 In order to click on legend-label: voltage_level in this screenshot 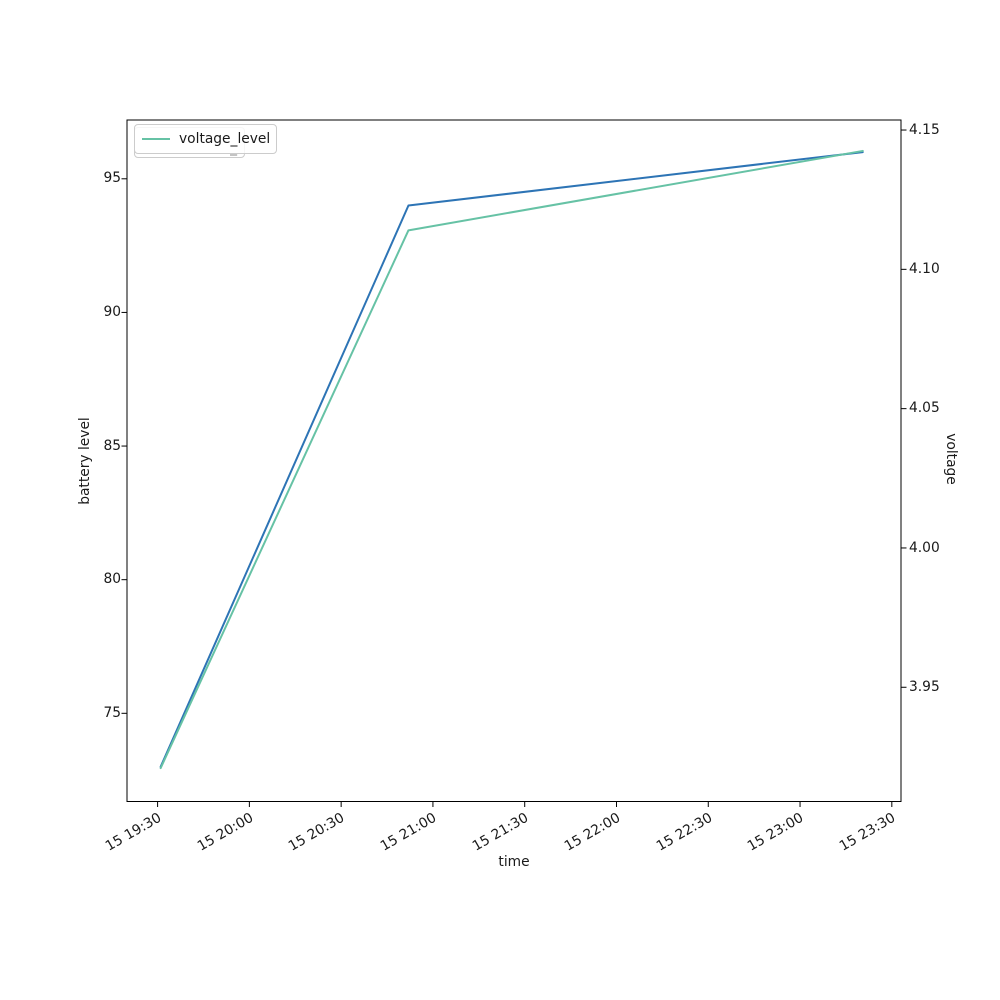, I will do `click(225, 139)`.